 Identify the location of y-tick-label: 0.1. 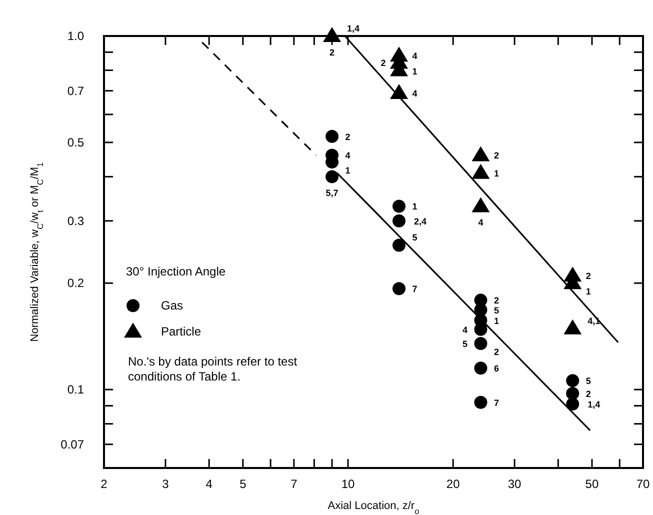
(75, 389).